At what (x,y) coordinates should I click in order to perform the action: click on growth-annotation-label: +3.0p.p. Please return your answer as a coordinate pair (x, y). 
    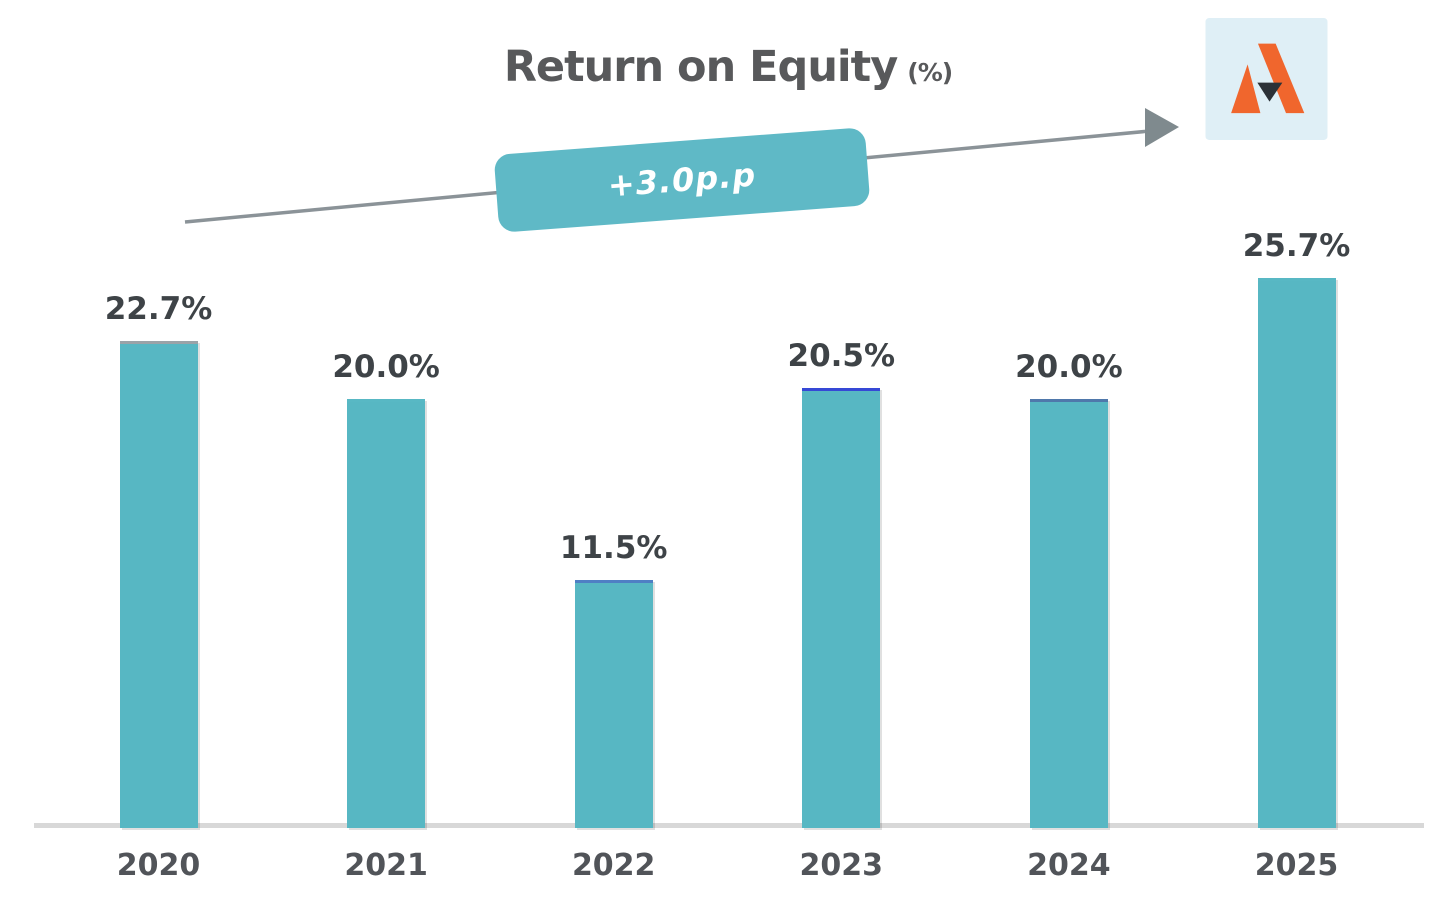
    Looking at the image, I should click on (682, 180).